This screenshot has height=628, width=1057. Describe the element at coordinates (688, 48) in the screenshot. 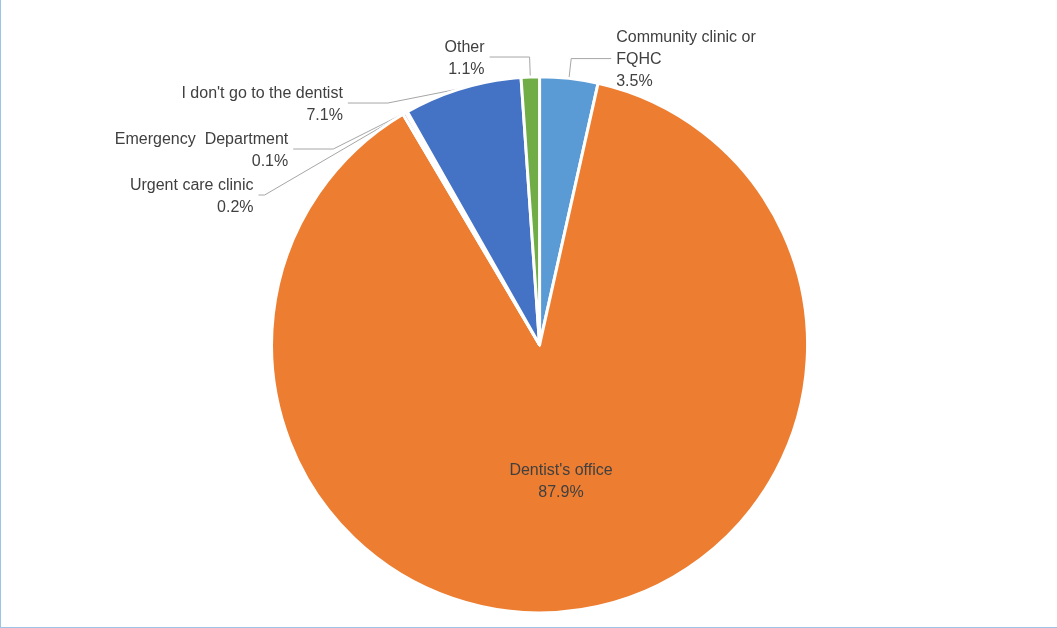

I see `slice-label: Community clinic or FQHC` at that location.